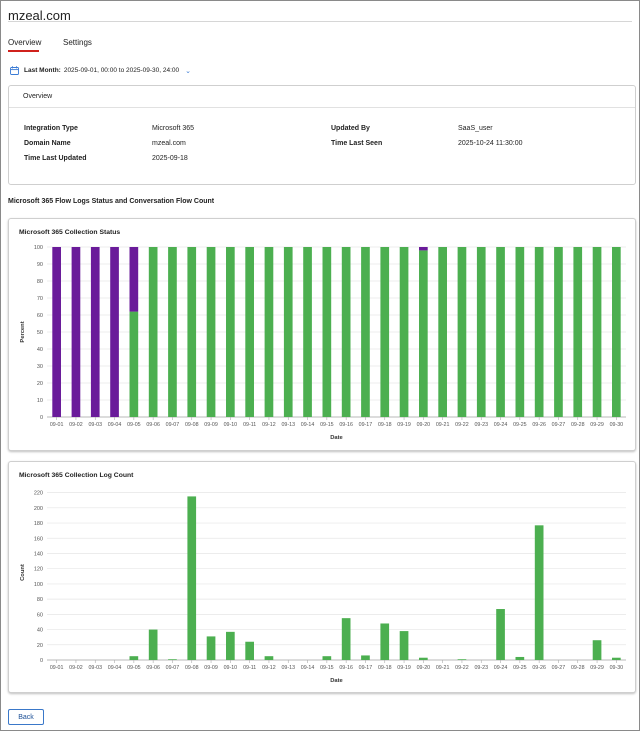 The width and height of the screenshot is (640, 731). Describe the element at coordinates (38, 554) in the screenshot. I see `y-tick-label: 140` at that location.